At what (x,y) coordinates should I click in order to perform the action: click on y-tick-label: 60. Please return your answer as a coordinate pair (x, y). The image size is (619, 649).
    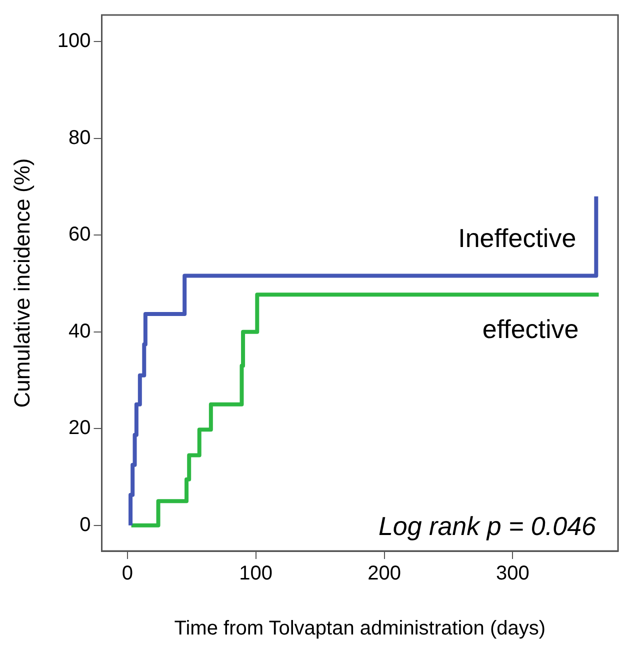
    Looking at the image, I should click on (79, 235).